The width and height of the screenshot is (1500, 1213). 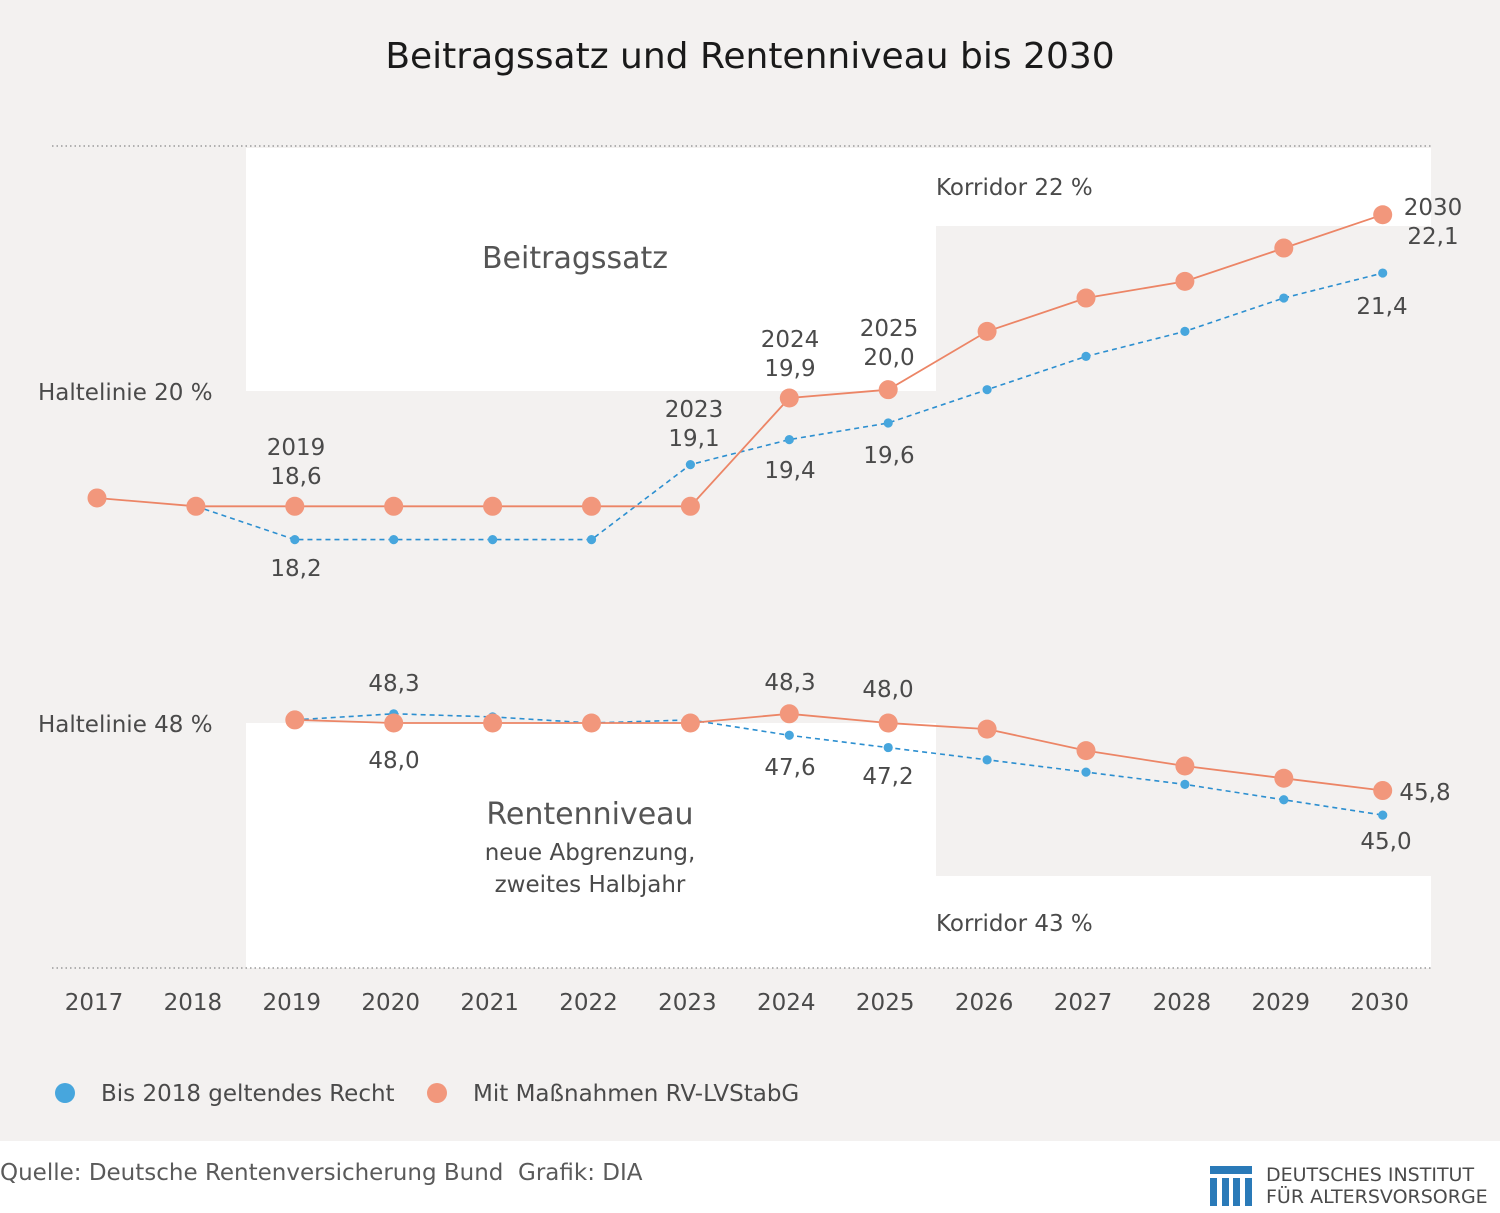 I want to click on rentenniveau-point-bis-2018-2026, so click(x=987, y=760).